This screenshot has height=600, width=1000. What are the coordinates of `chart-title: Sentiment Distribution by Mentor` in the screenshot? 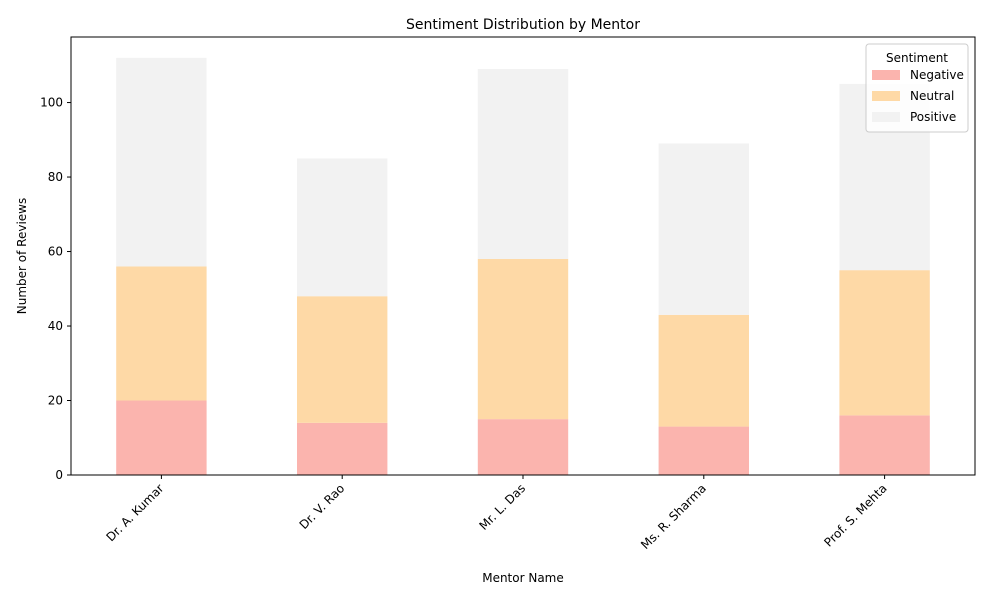 It's located at (523, 25).